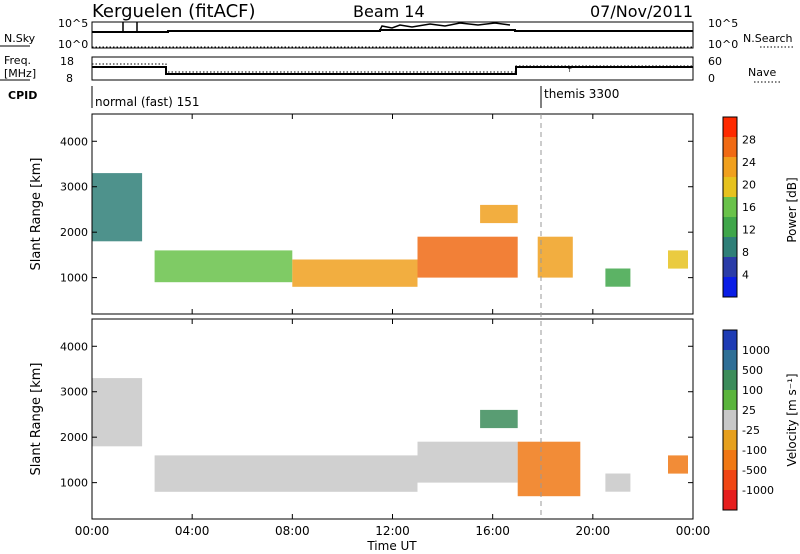 This screenshot has height=554, width=800. What do you see at coordinates (749, 230) in the screenshot?
I see `power-colorbar-tick-label-2: 12` at bounding box center [749, 230].